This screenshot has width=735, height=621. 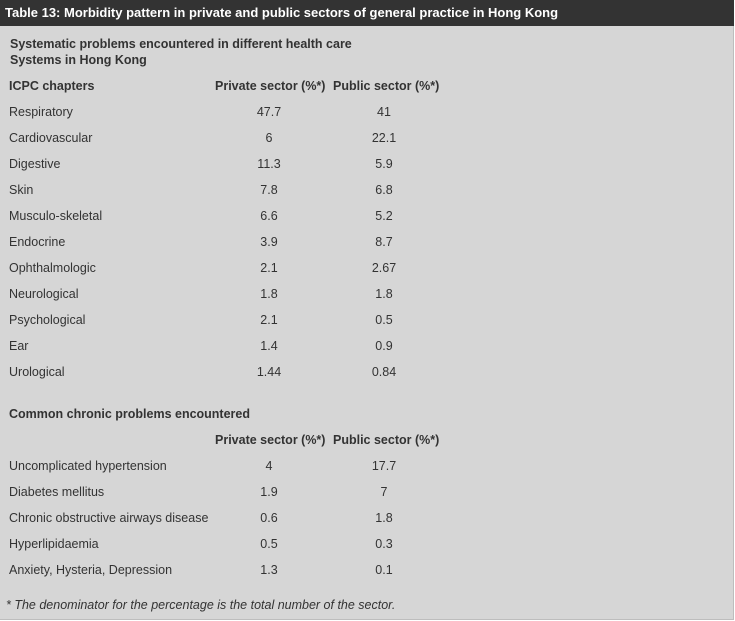 I want to click on section2-row-public: 7, so click(x=384, y=492).